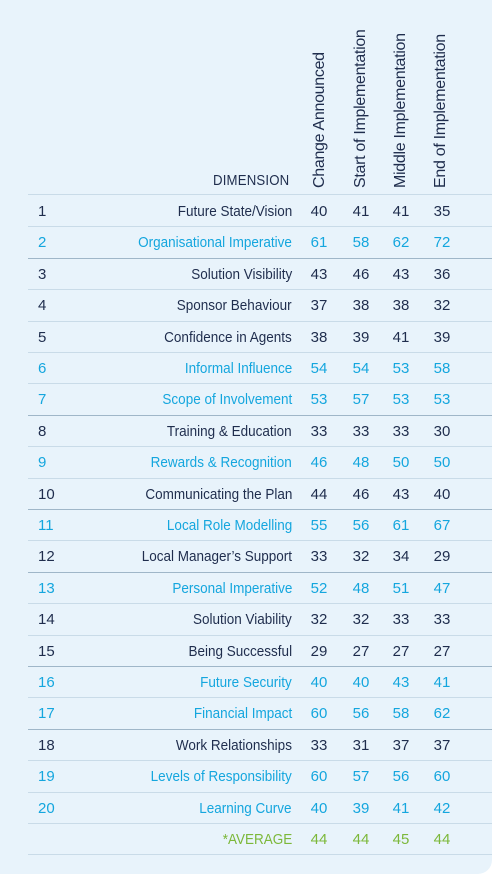 The width and height of the screenshot is (496, 879). Describe the element at coordinates (231, 588) in the screenshot. I see `dimension-name: Personal Imperative` at that location.